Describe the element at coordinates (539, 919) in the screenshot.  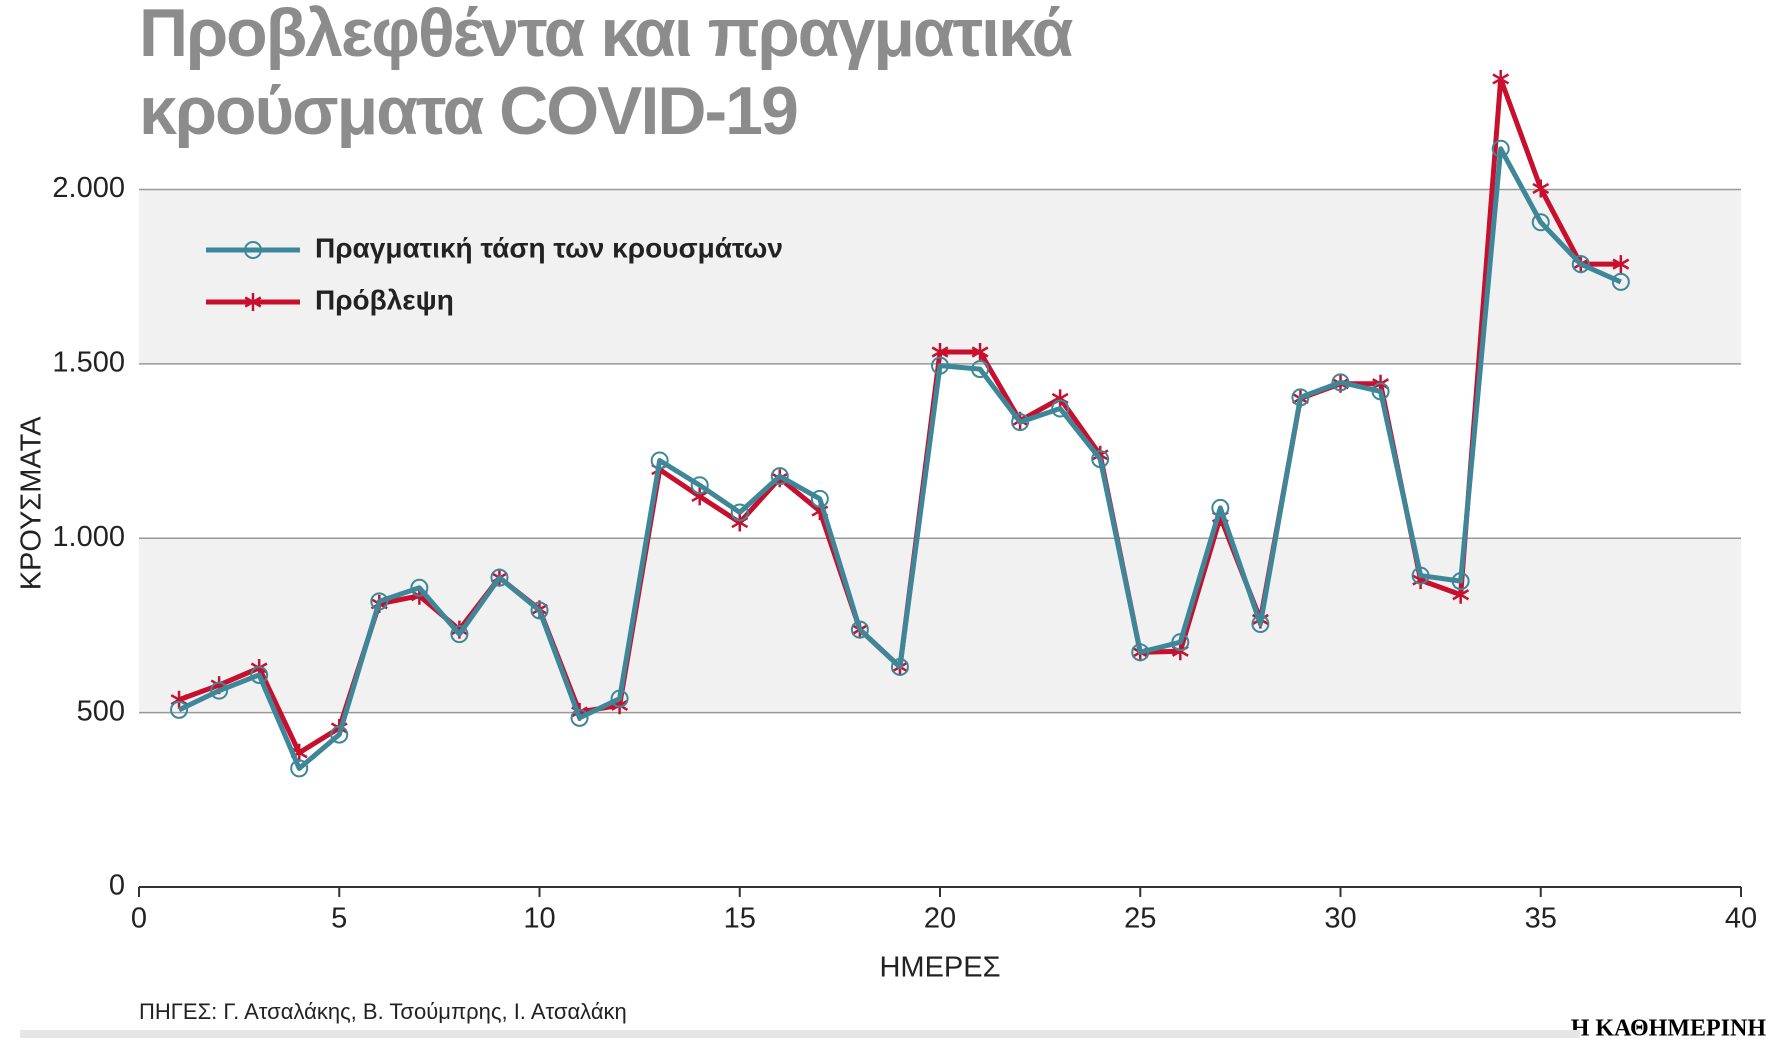
I see `x-tick-label: 10` at that location.